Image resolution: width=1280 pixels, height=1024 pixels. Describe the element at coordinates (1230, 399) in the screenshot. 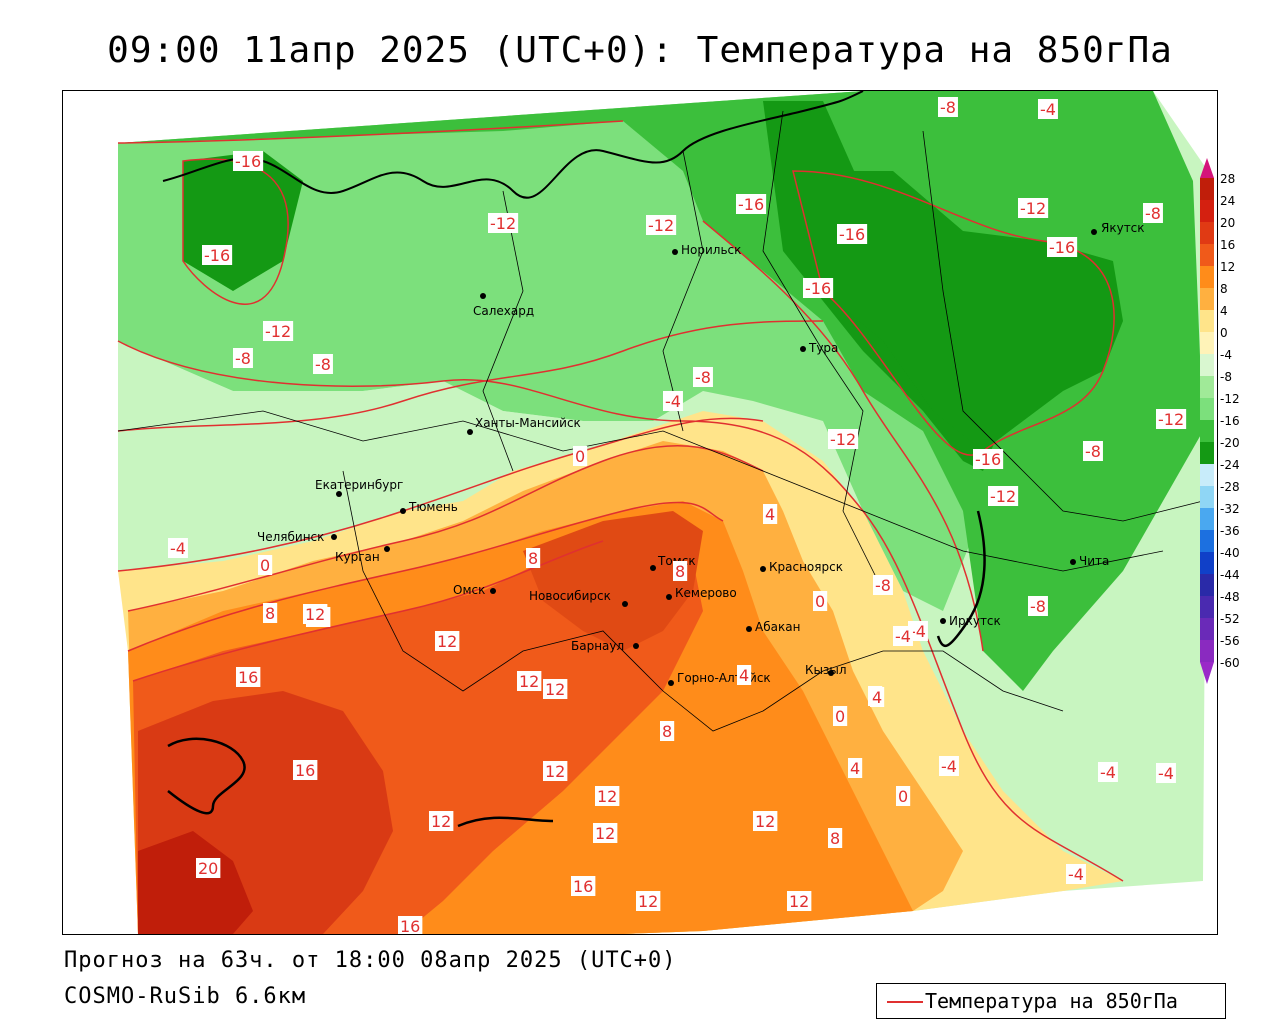

I see `colorbar-label: -12` at that location.